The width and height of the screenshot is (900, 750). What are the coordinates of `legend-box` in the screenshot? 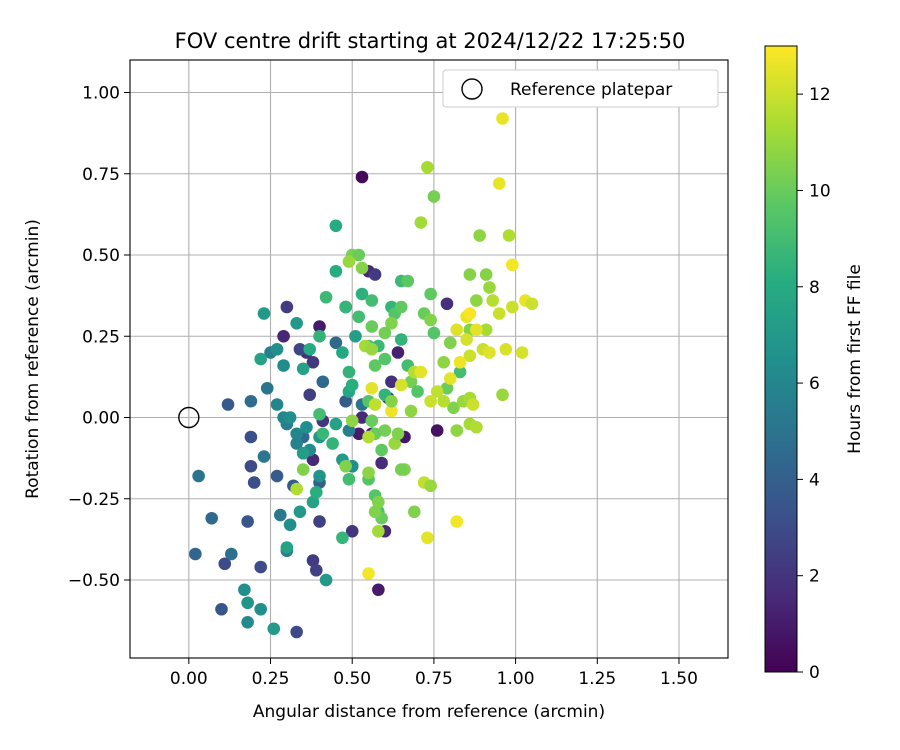 It's located at (580, 88).